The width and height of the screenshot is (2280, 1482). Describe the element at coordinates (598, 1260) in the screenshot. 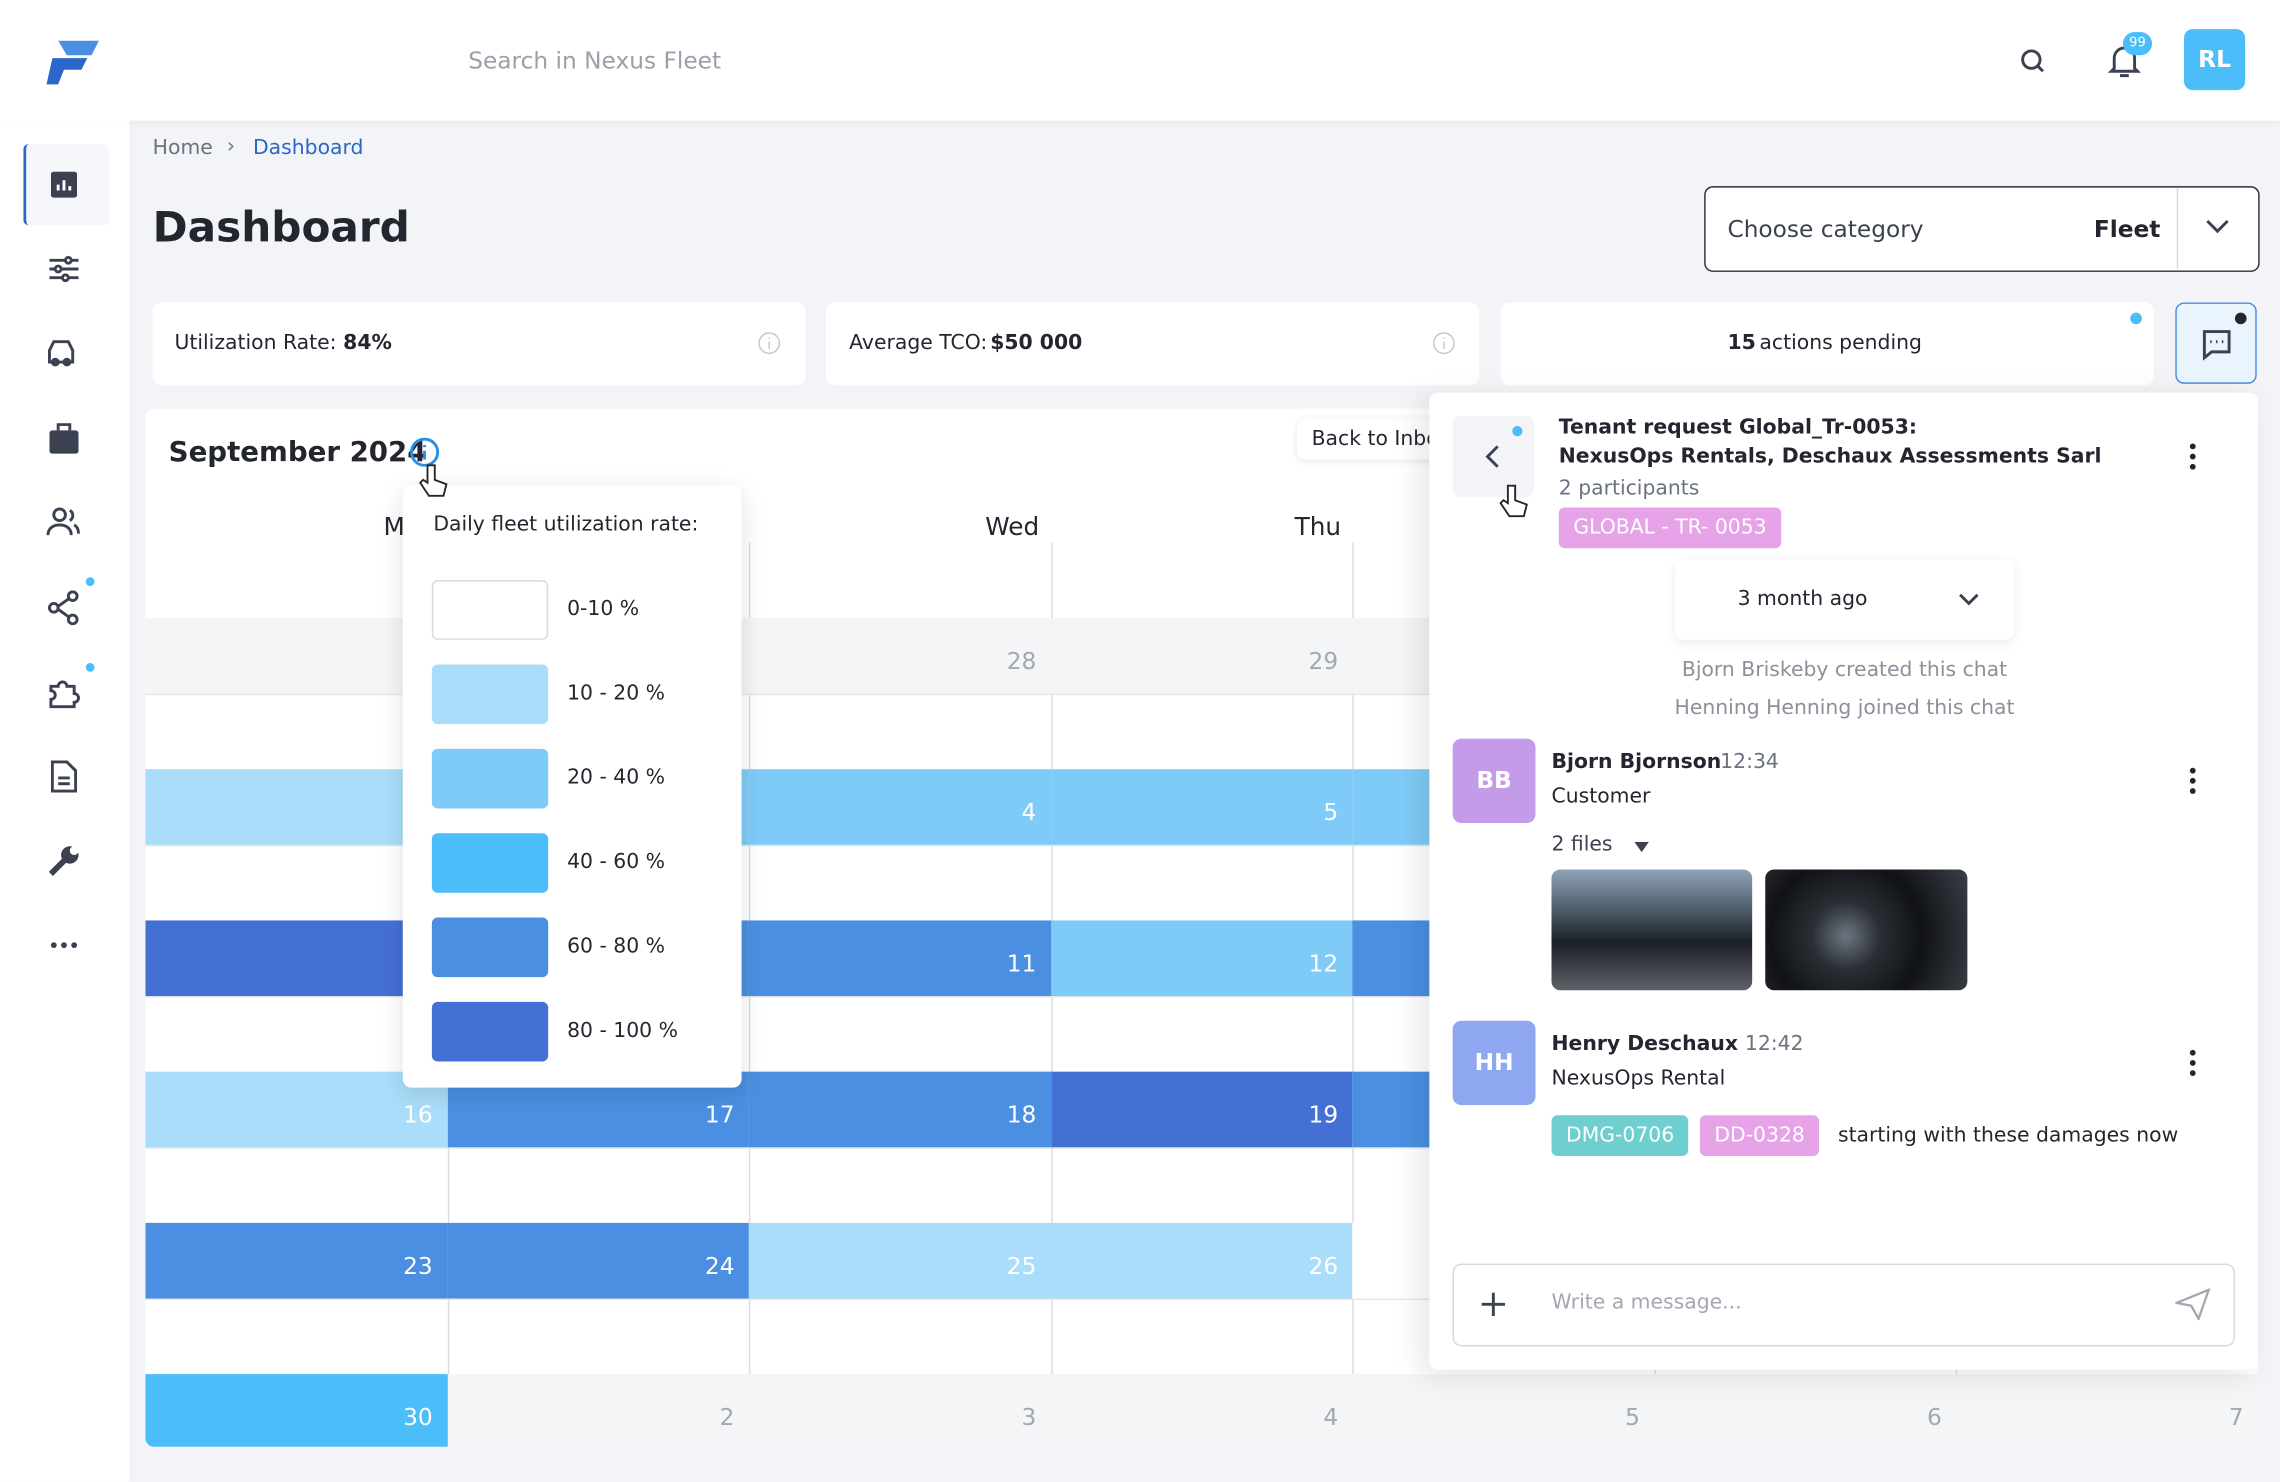

I see `calendar-day: 24` at that location.